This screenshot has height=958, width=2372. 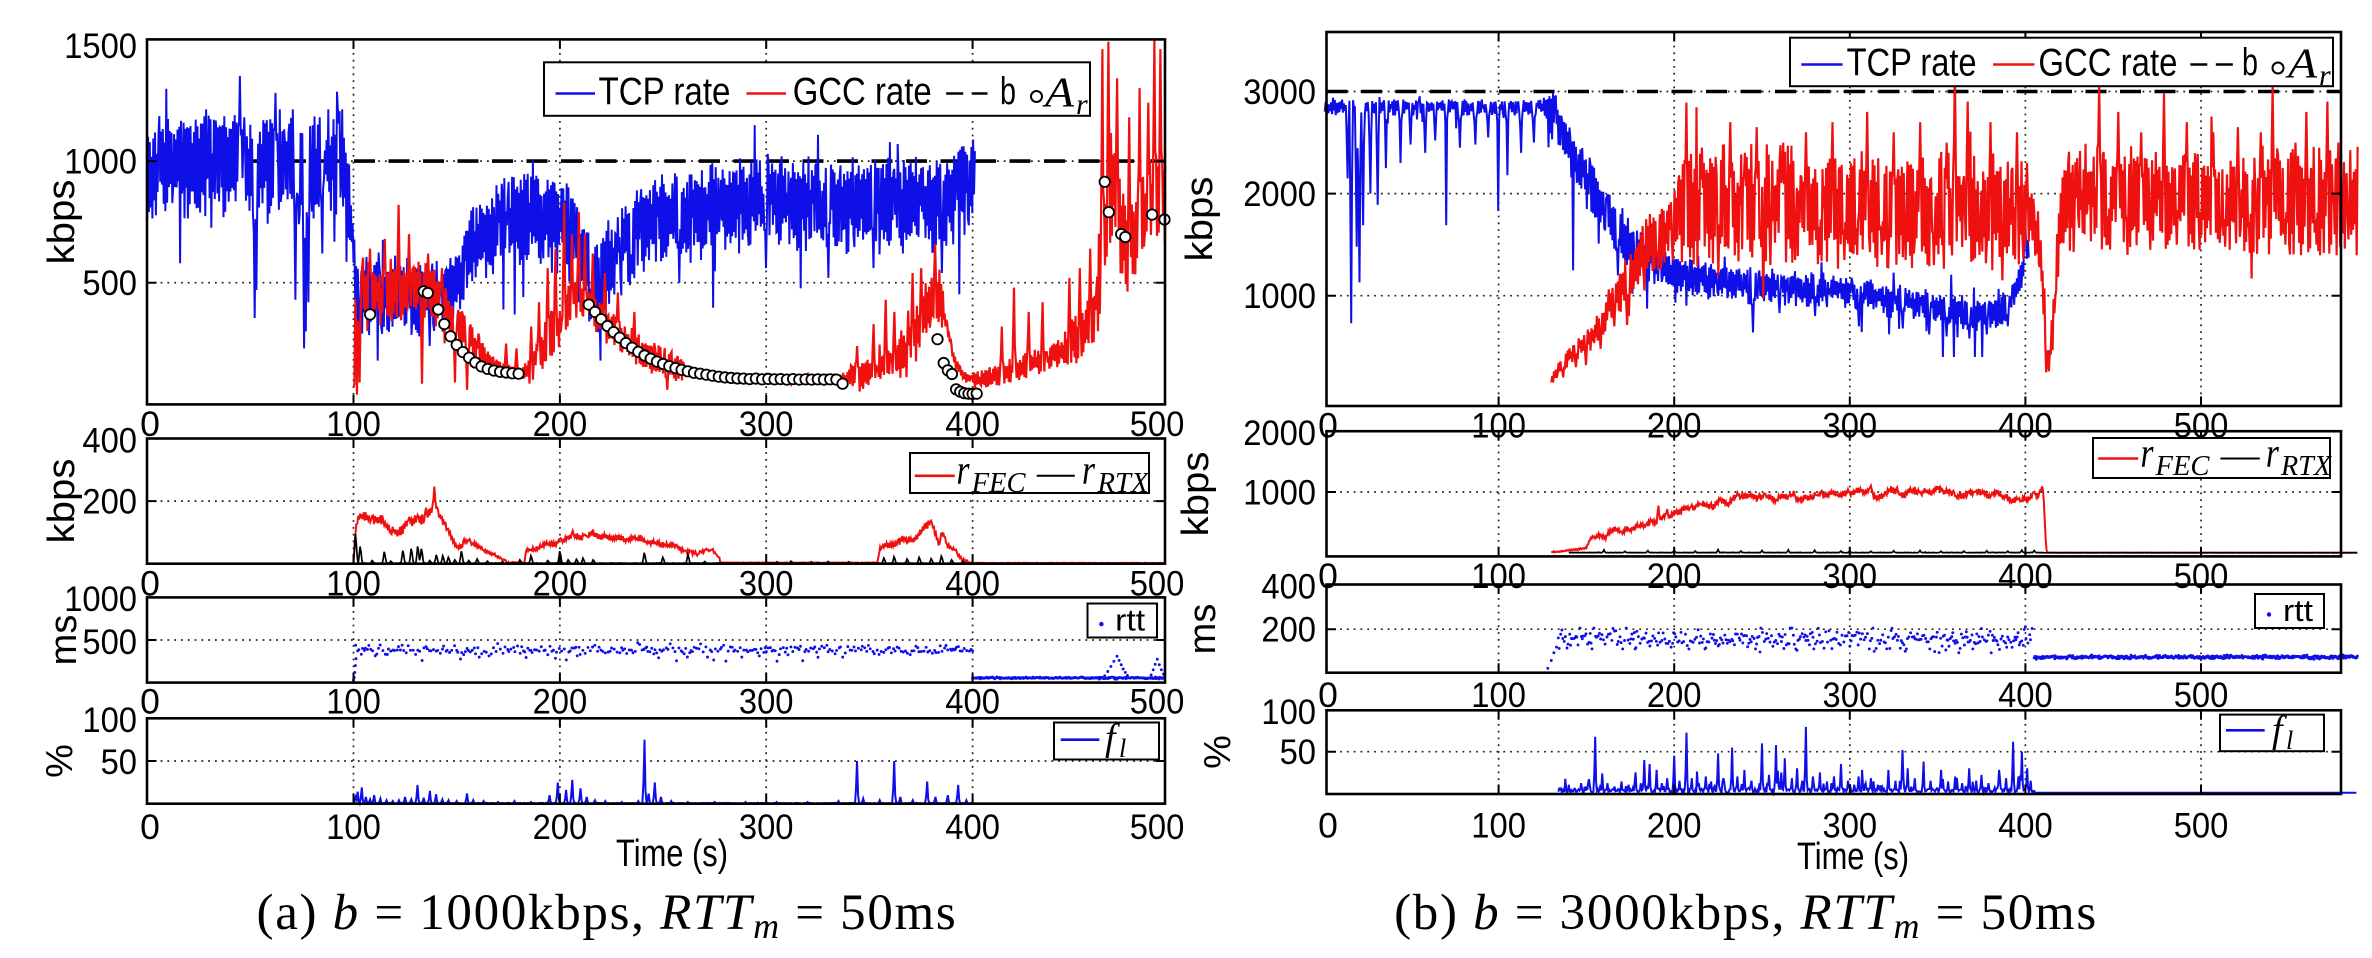 What do you see at coordinates (607, 915) in the screenshot?
I see `svg-text: (a) b = 1000kbps, RTTm = 50ms` at bounding box center [607, 915].